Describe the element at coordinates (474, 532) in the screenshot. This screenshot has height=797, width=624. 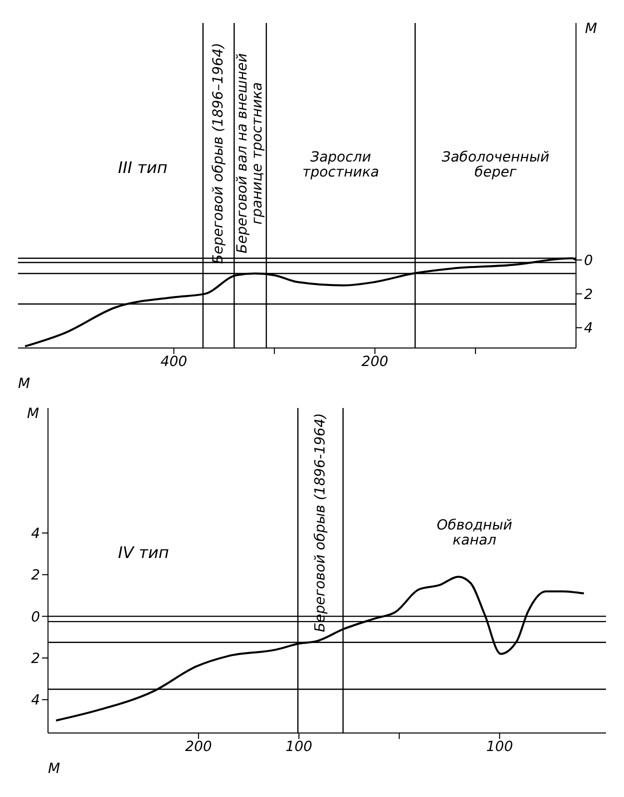
I see `annotation: Обводный канал` at that location.